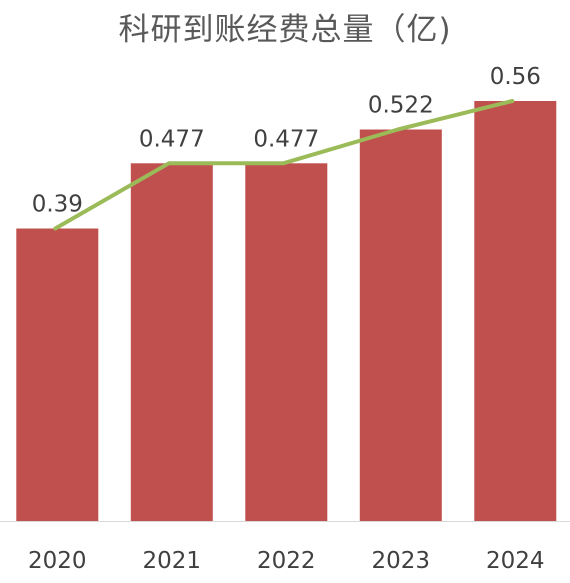 This screenshot has width=570, height=583. What do you see at coordinates (515, 561) in the screenshot?
I see `x-tick-label-2024: 2024` at bounding box center [515, 561].